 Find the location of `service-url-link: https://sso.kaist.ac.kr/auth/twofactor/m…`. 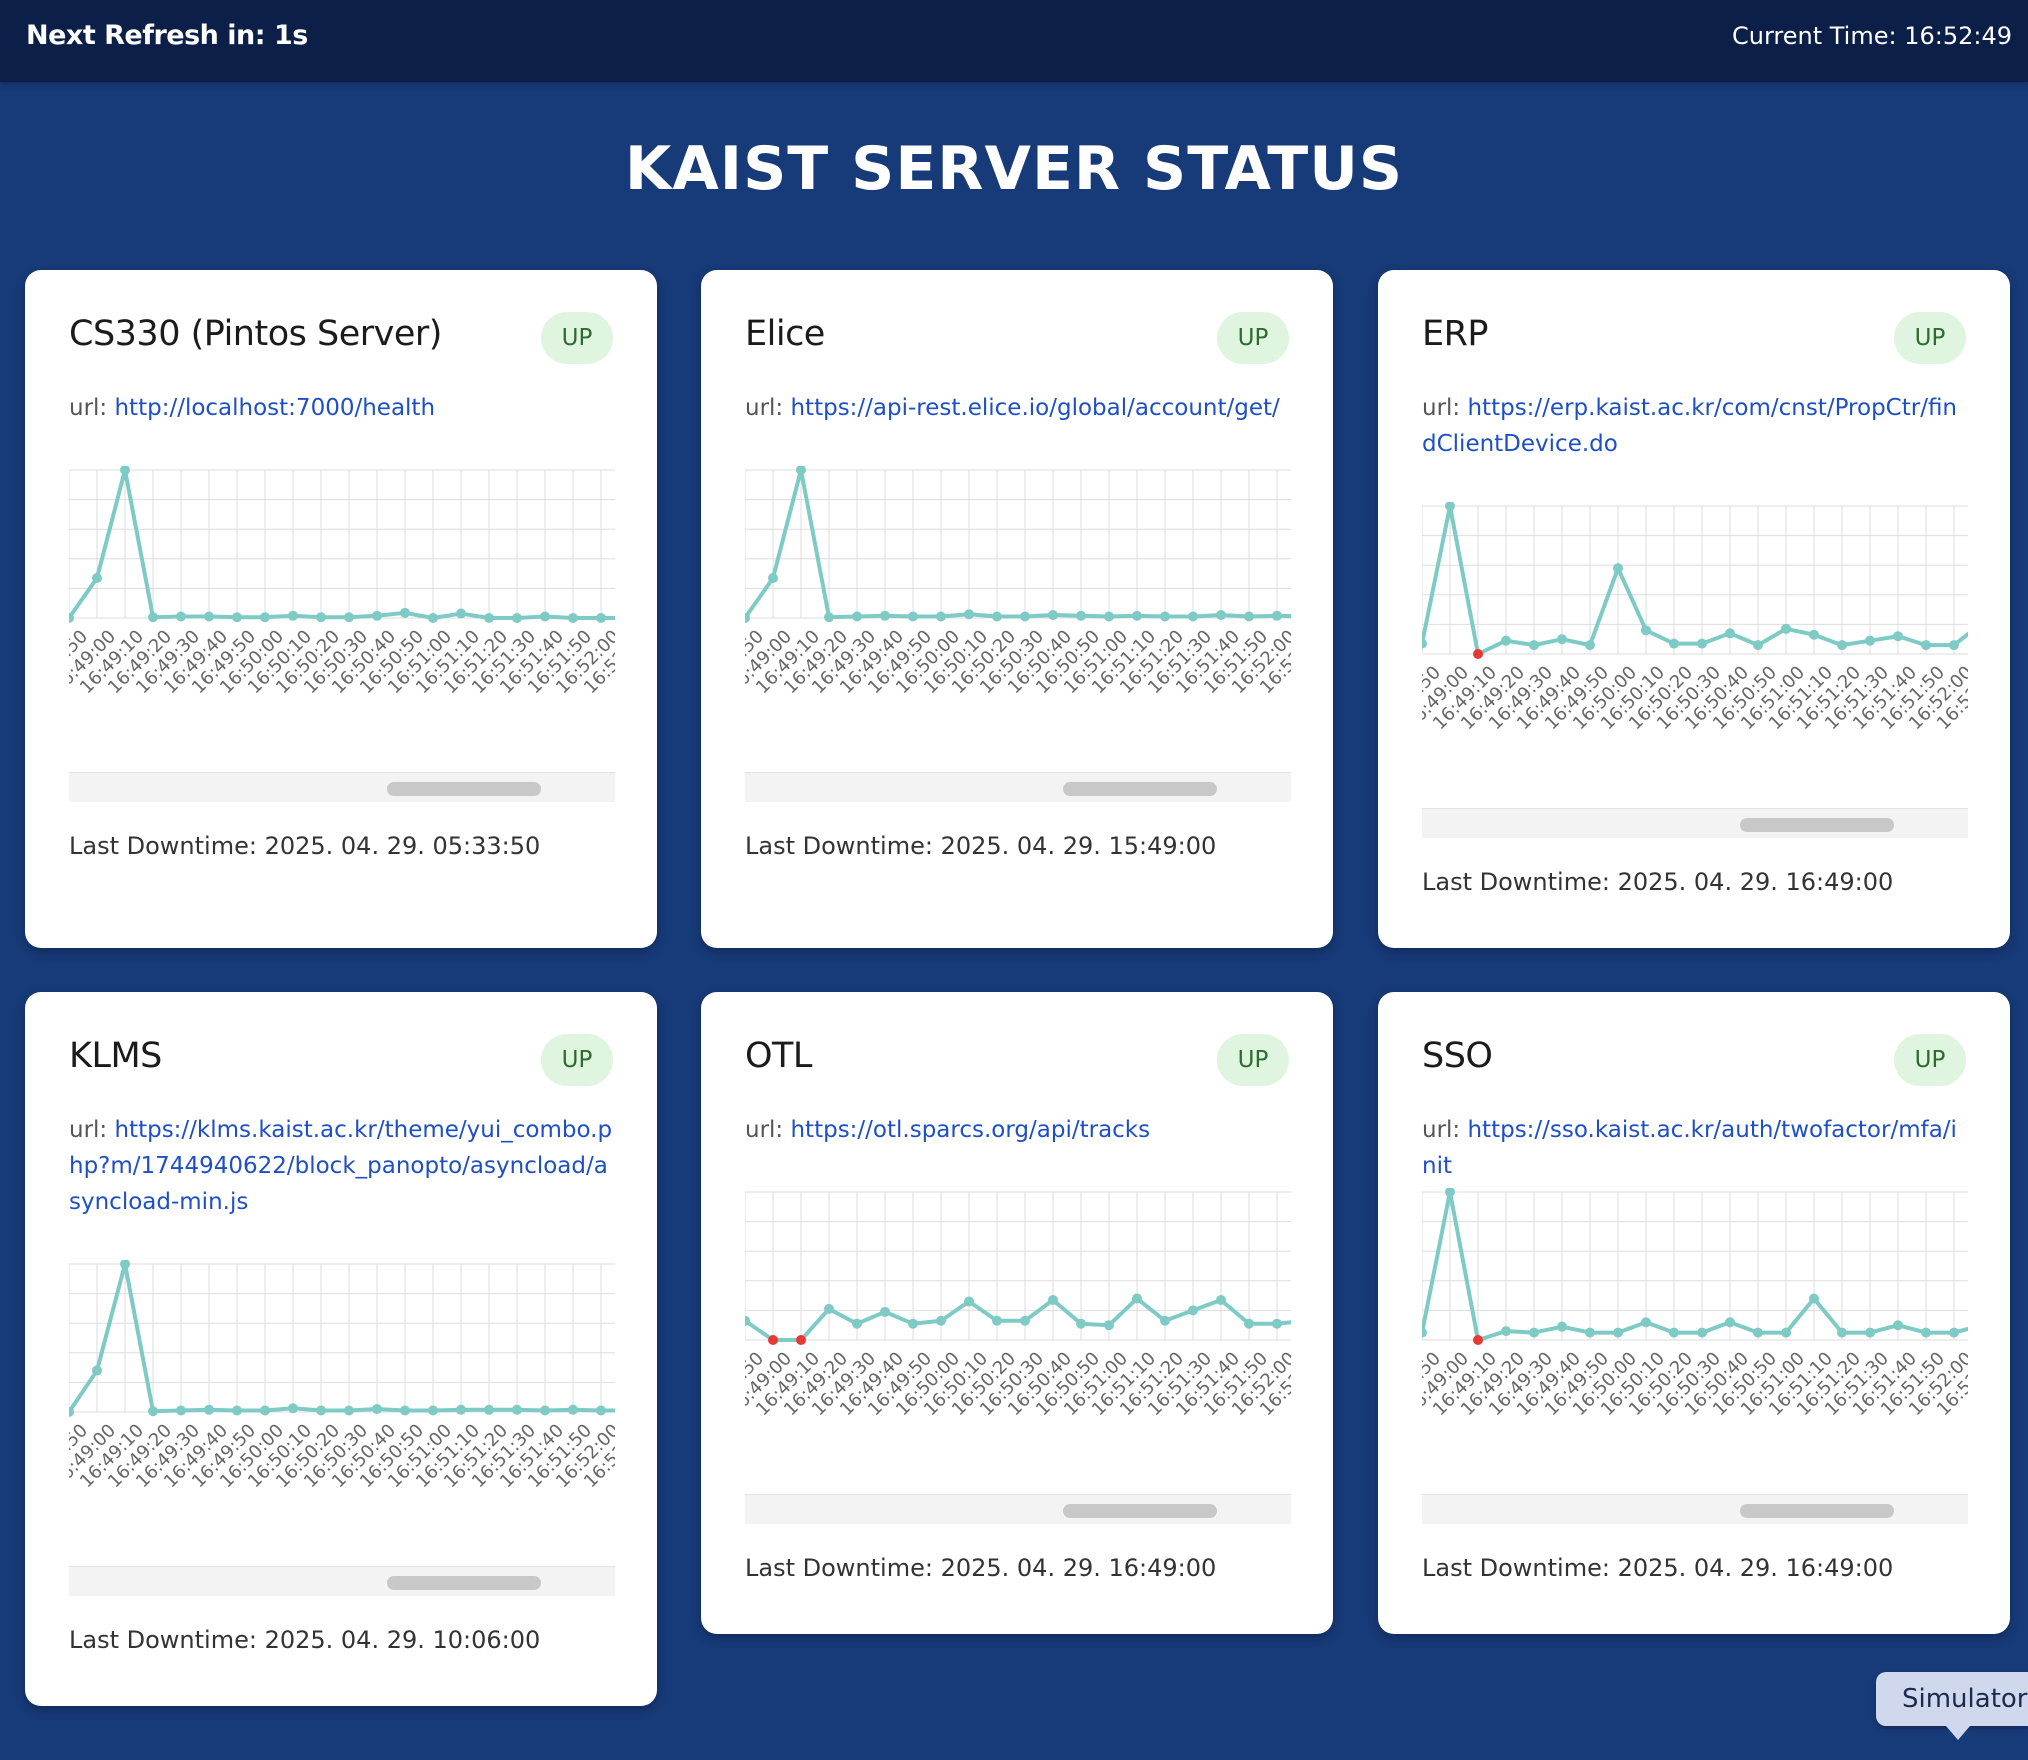

service-url-link: https://sso.kaist.ac.kr/auth/twofactor/m… is located at coordinates (1689, 1148).